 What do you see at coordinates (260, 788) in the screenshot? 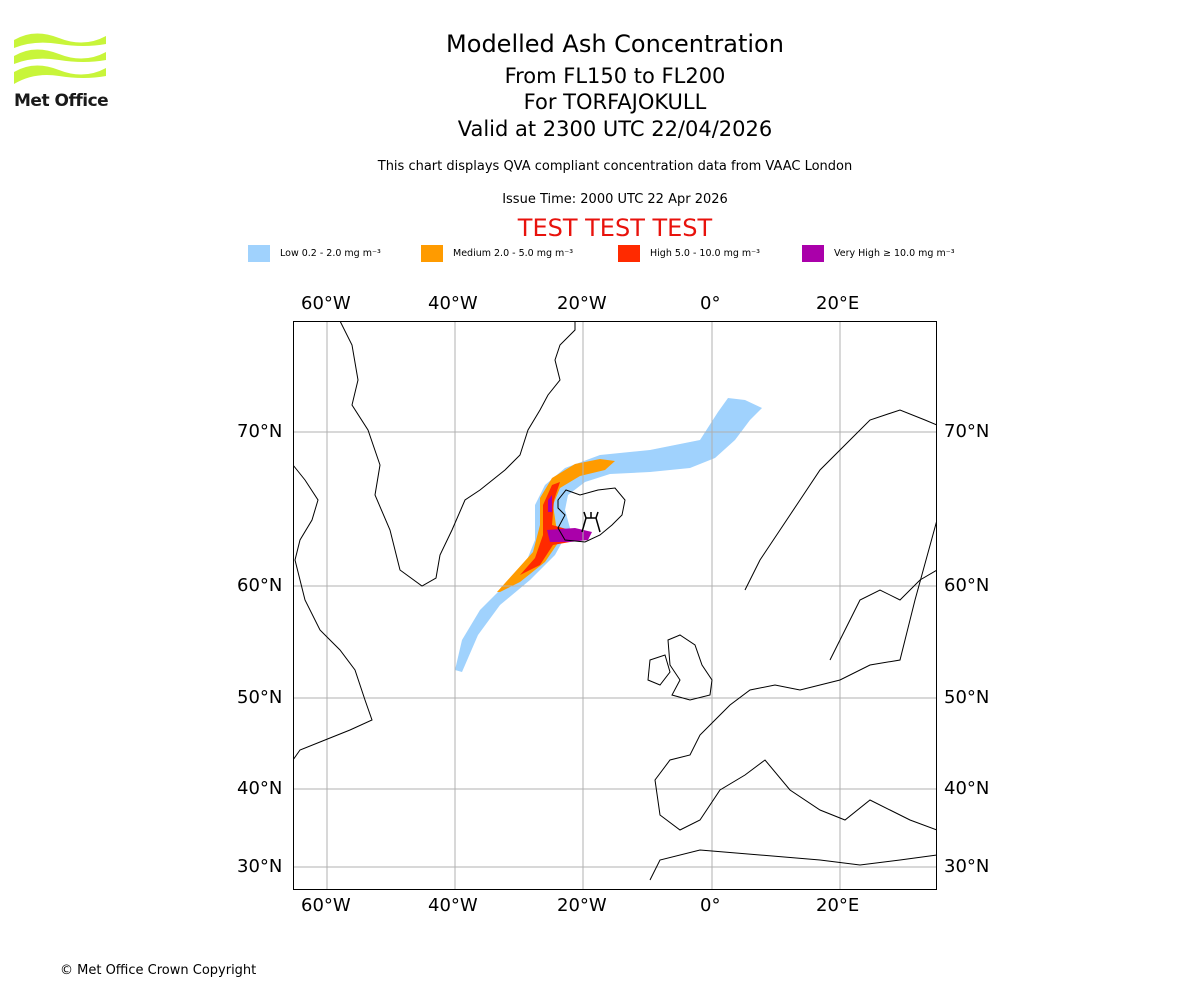
I see `lat-label-left: 40°N` at bounding box center [260, 788].